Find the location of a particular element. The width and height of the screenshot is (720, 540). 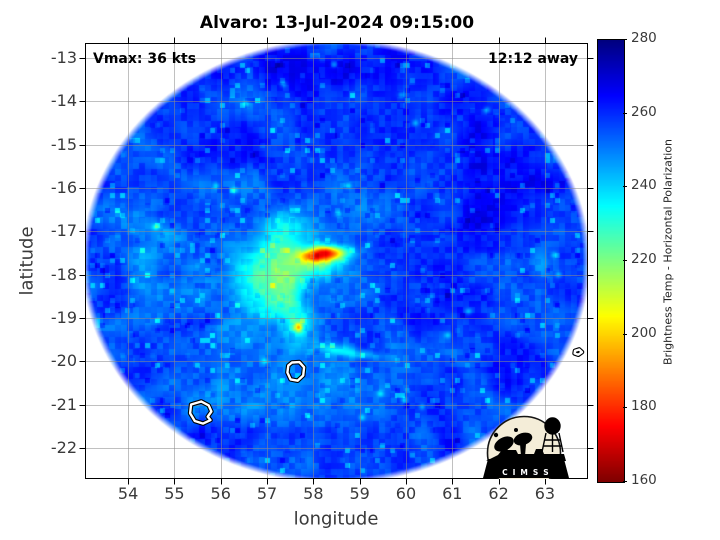

x-tick-label: 57 is located at coordinates (267, 493).